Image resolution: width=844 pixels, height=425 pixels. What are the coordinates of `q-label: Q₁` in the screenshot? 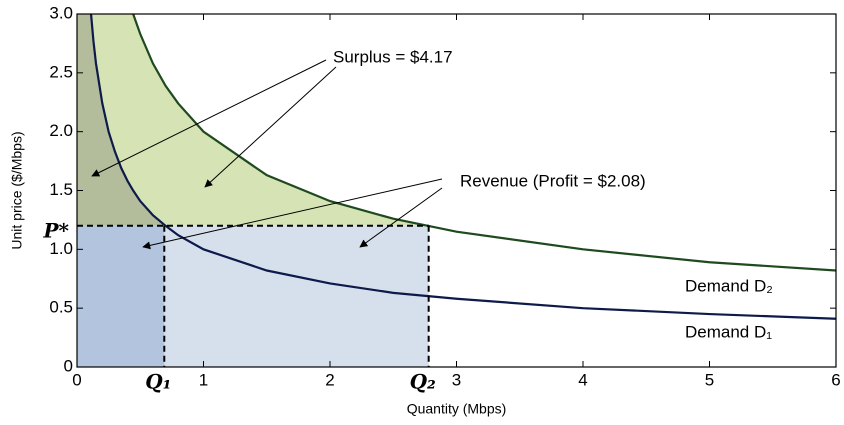 It's located at (158, 382).